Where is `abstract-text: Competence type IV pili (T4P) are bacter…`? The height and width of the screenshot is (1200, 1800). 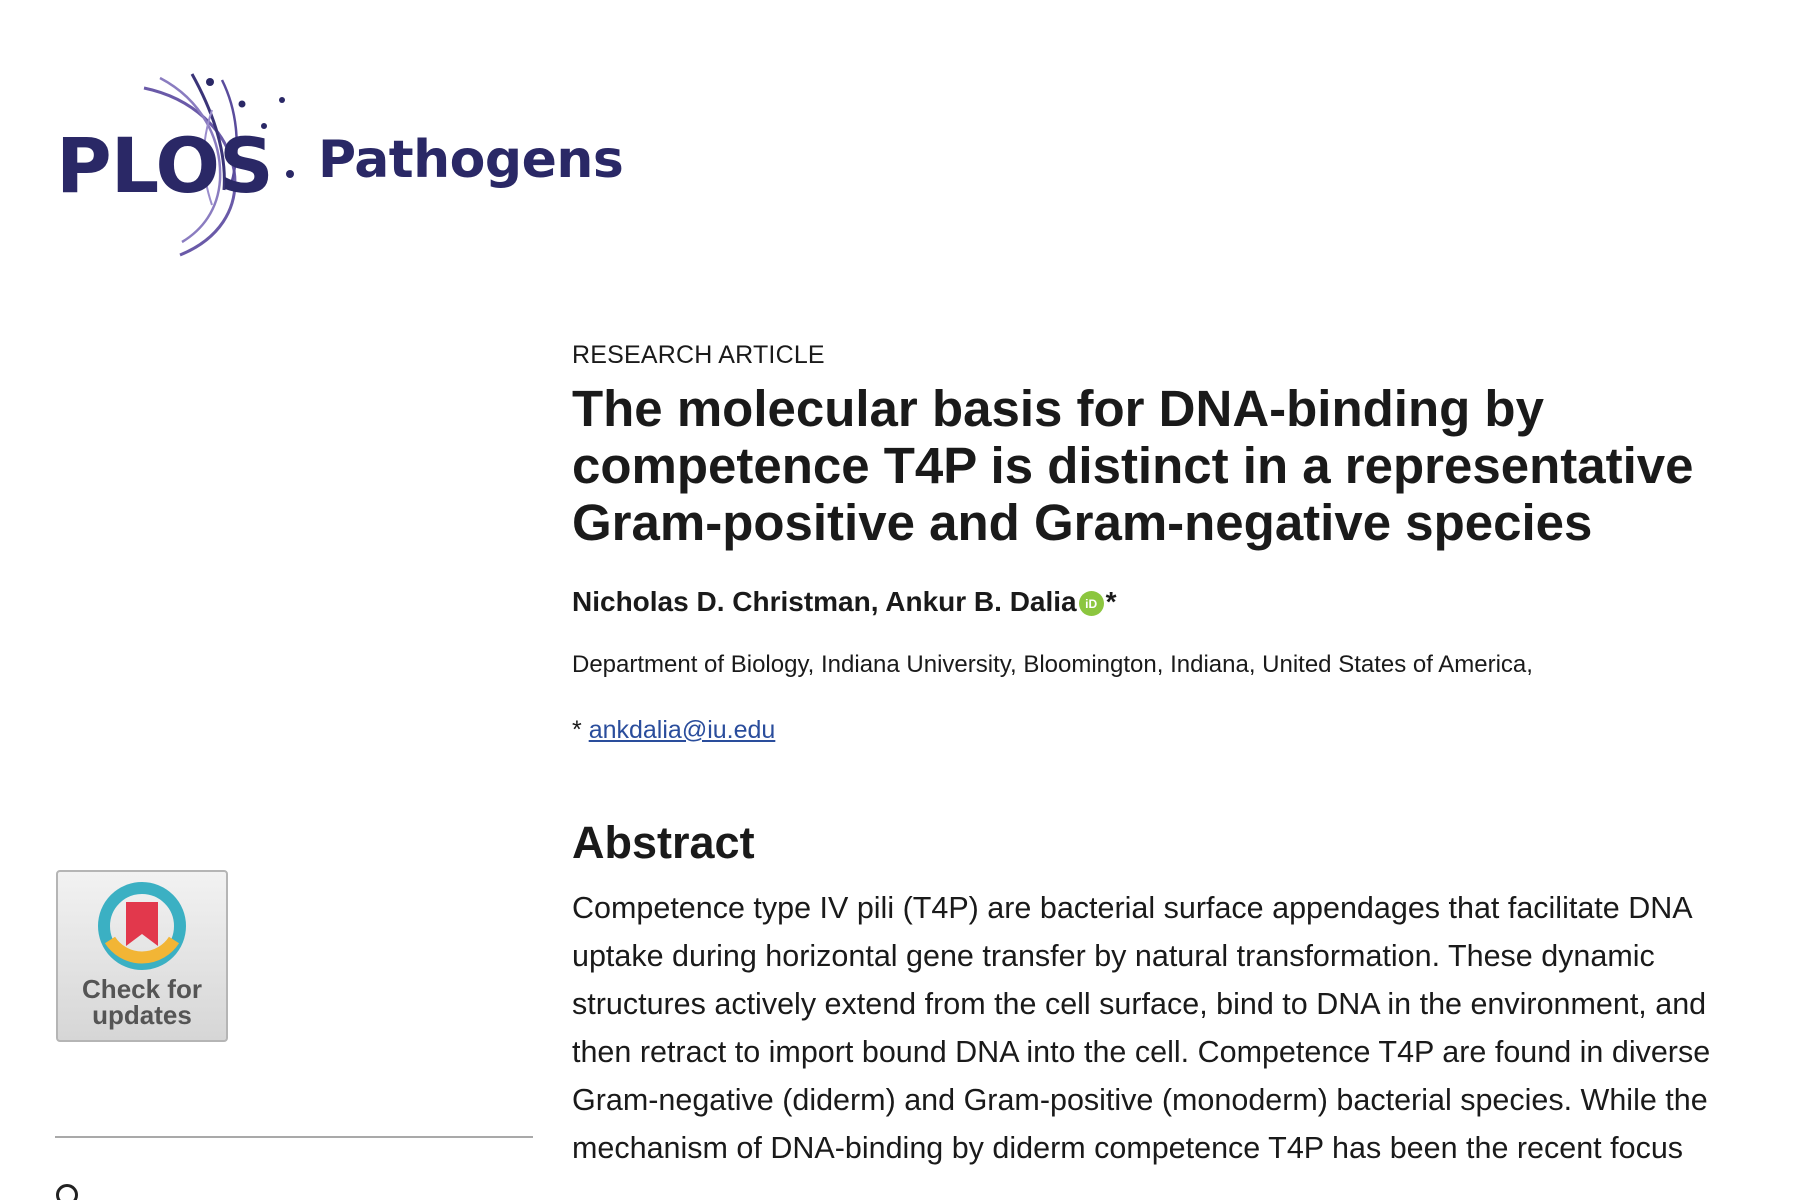 abstract-text: Competence type IV pili (T4P) are bacter… is located at coordinates (1141, 1028).